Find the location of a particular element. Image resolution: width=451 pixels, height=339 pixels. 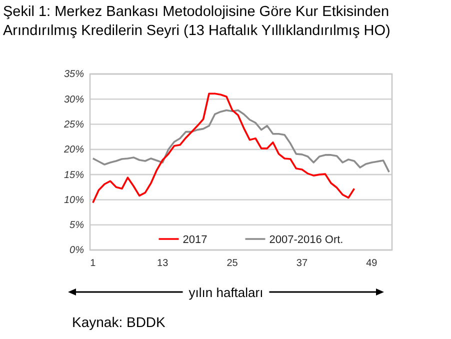

x-axis-title: yılın haftaları is located at coordinates (226, 292).